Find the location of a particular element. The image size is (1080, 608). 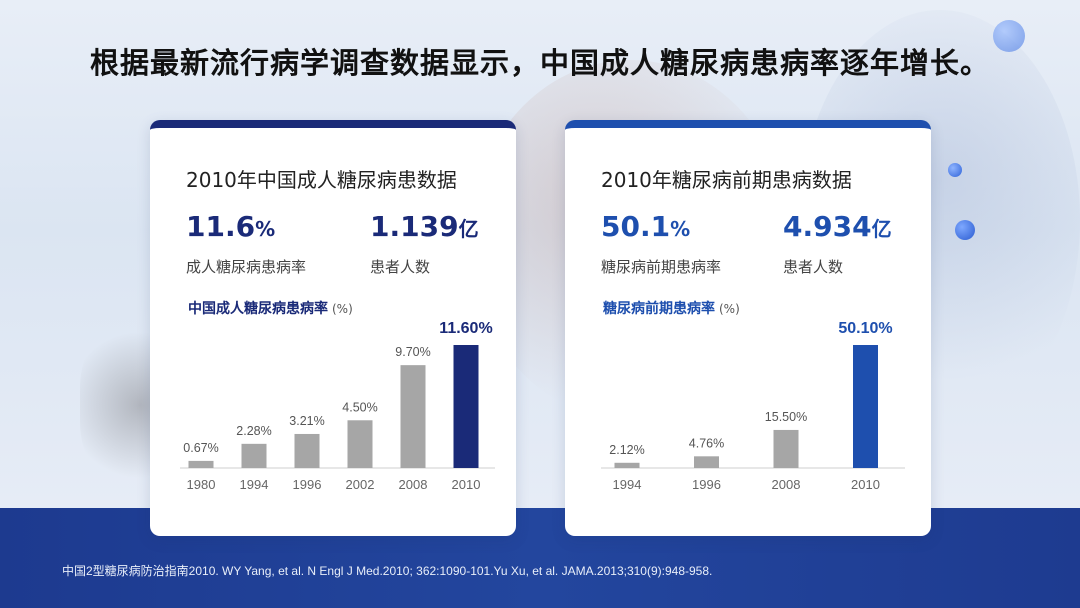

bar-1980 is located at coordinates (201, 464).